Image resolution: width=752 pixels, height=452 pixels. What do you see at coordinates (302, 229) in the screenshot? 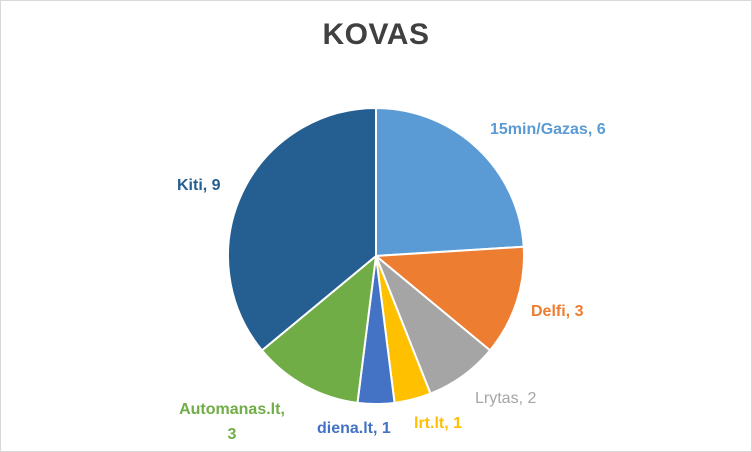
I see `pie-slice-kiti` at bounding box center [302, 229].